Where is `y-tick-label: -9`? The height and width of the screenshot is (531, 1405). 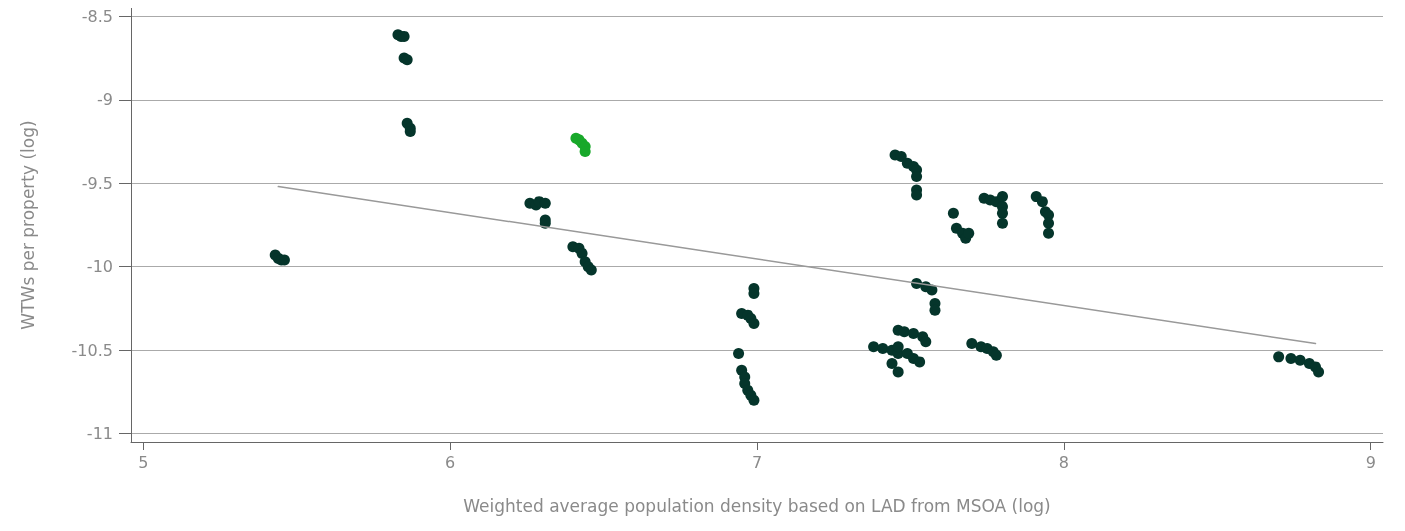
y-tick-label: -9 is located at coordinates (105, 100).